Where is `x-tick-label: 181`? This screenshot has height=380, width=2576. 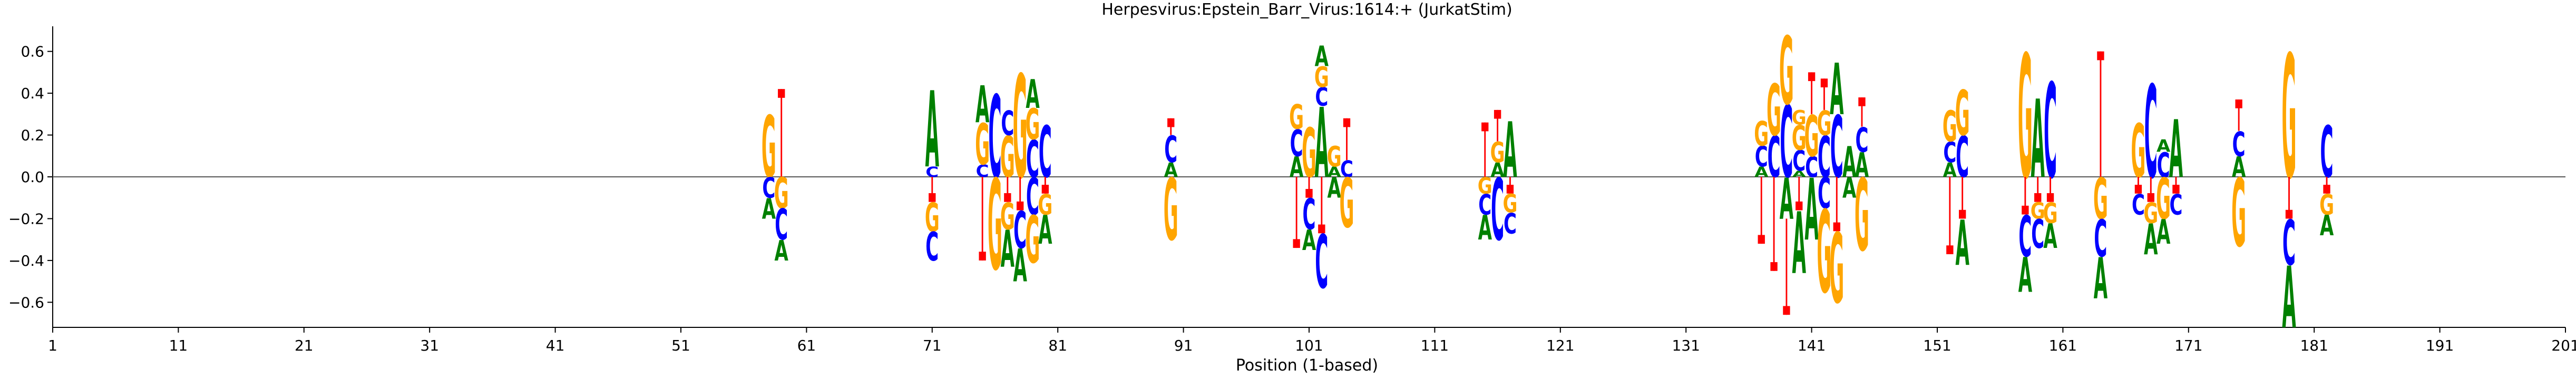
x-tick-label: 181 is located at coordinates (2314, 345).